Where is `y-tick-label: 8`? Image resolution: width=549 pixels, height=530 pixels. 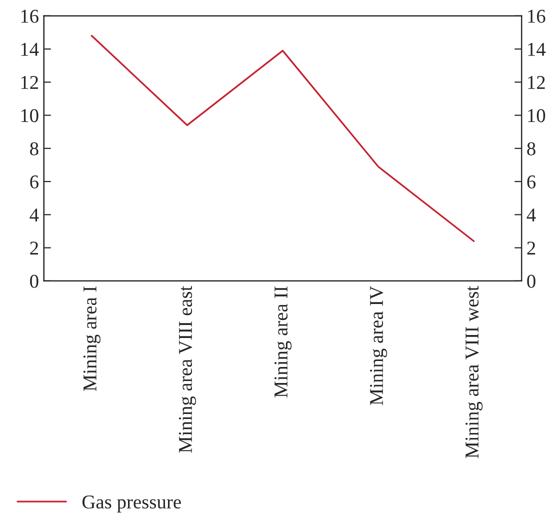 y-tick-label: 8 is located at coordinates (34, 149).